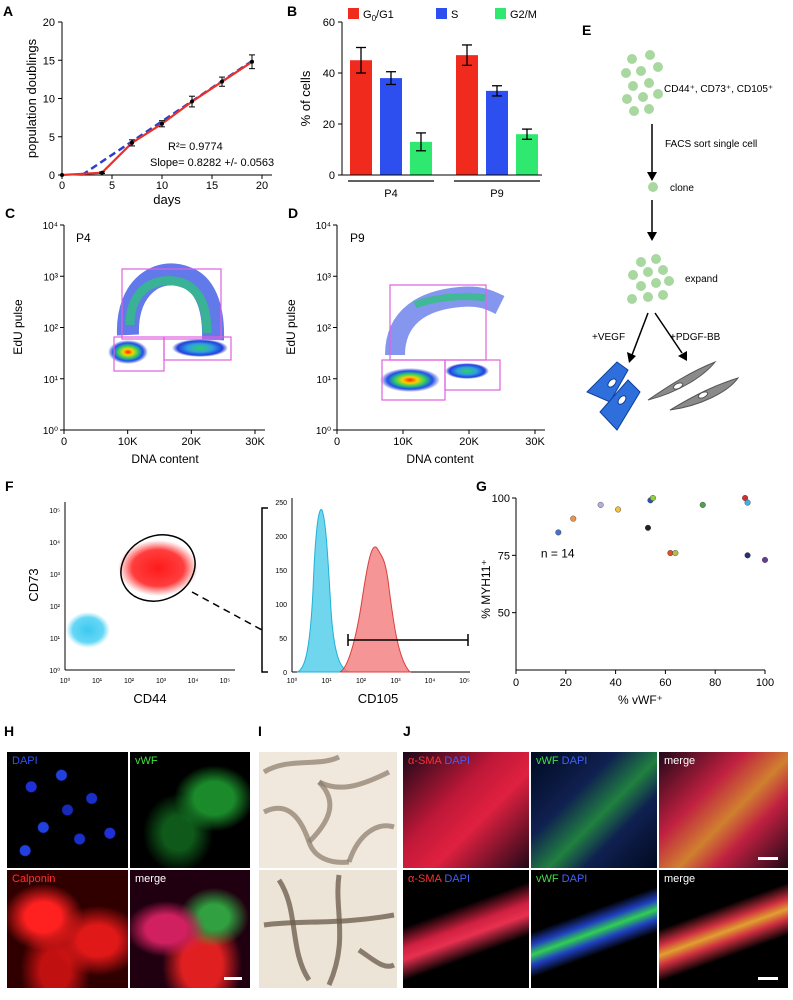 Image resolution: width=793 pixels, height=1000 pixels. What do you see at coordinates (328, 929) in the screenshot?
I see `i-tube-image-bottom` at bounding box center [328, 929].